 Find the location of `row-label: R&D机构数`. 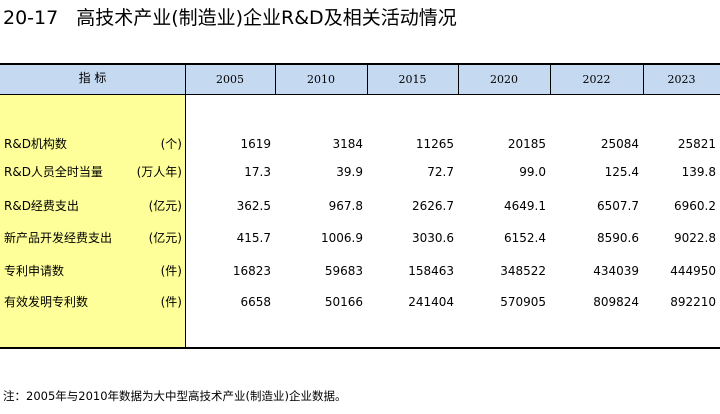

row-label: R&D机构数 is located at coordinates (35, 144).